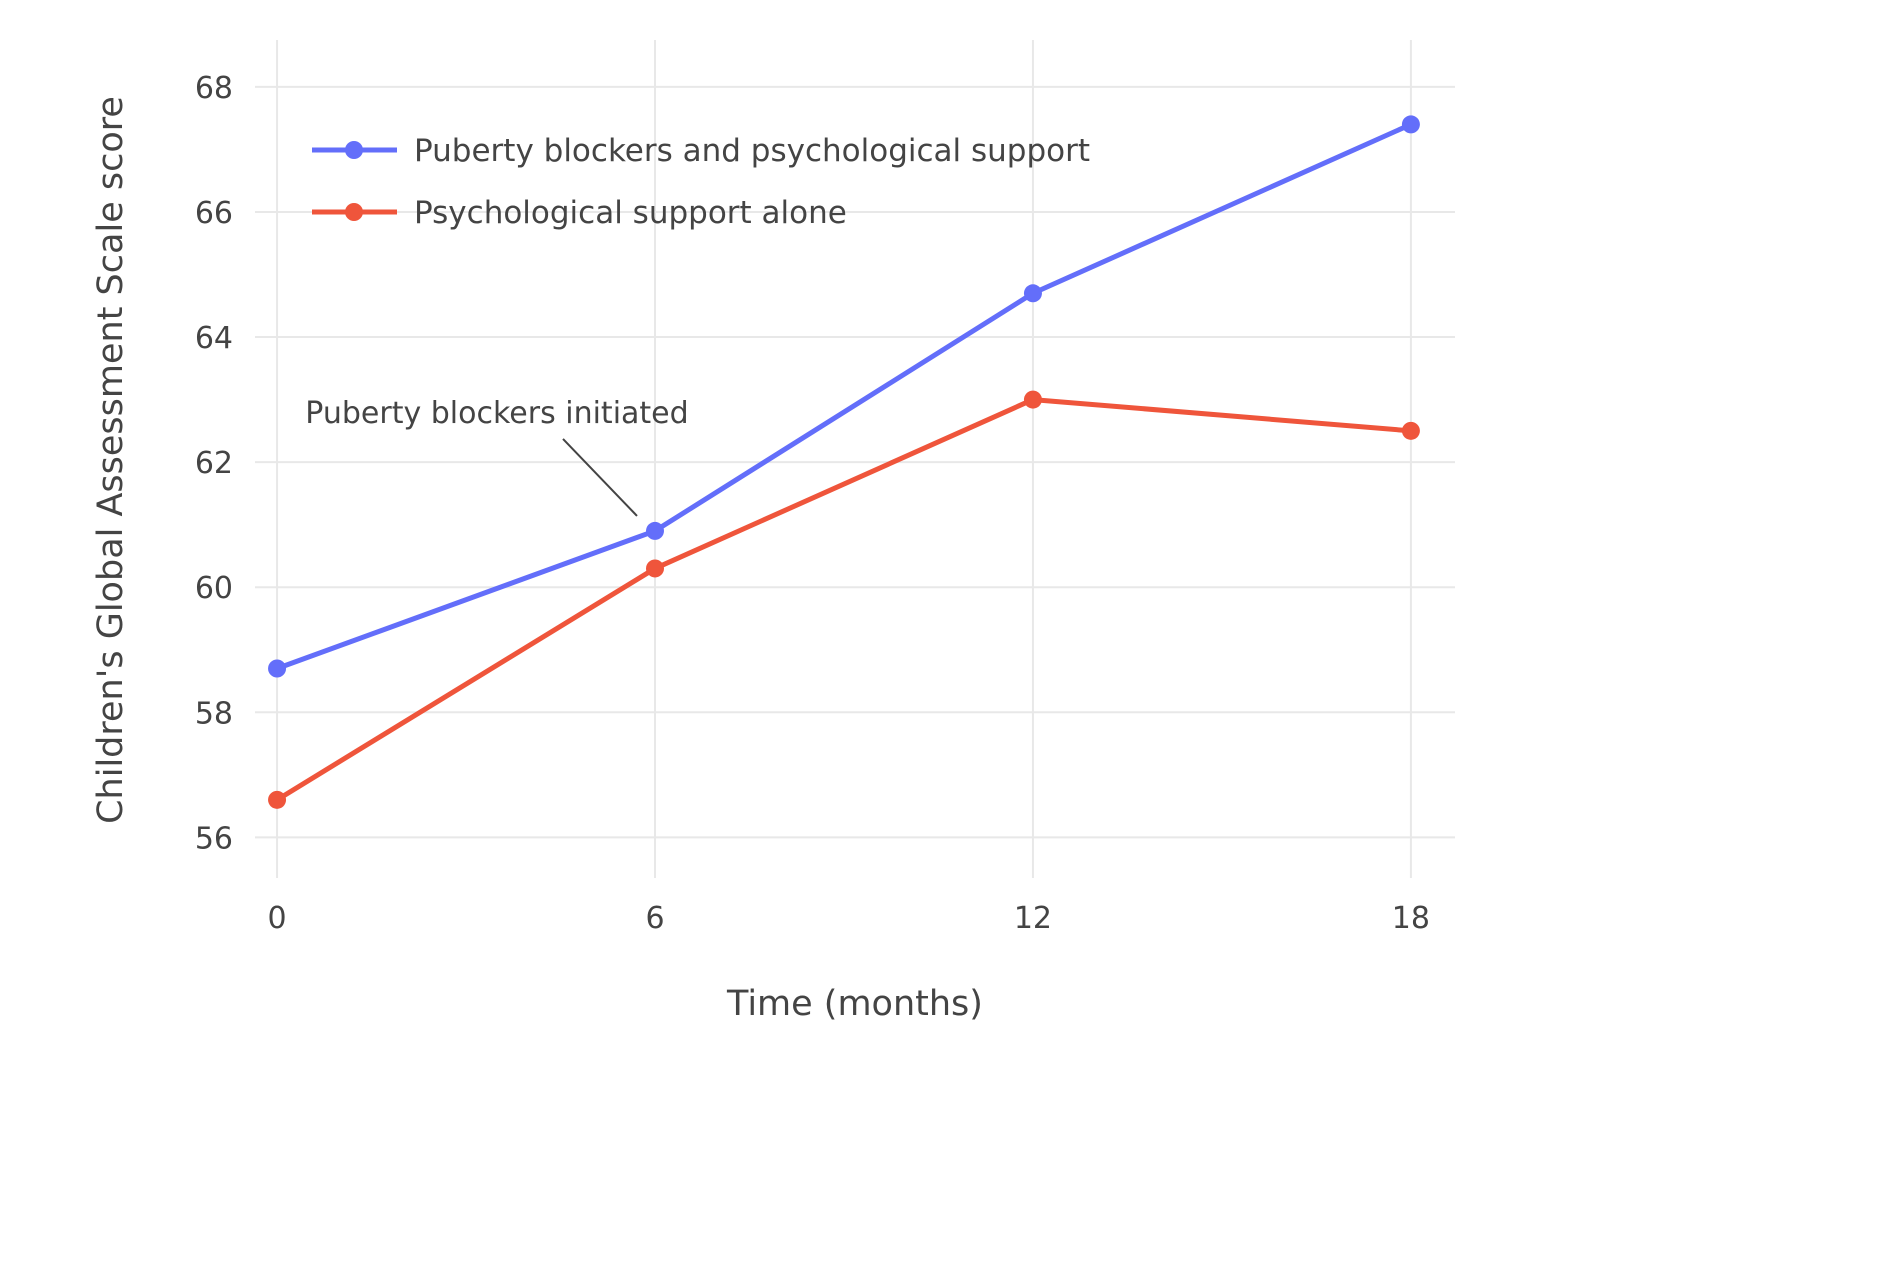 The image size is (1901, 1282). Describe the element at coordinates (214, 838) in the screenshot. I see `y-tick-label: 56` at that location.